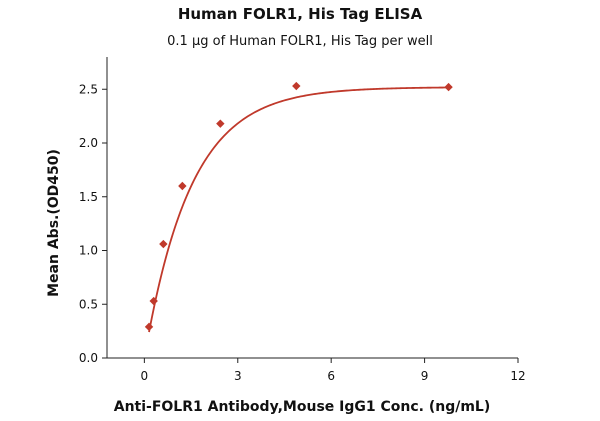 This screenshot has height=421, width=600. I want to click on x-tick-label: 6, so click(331, 376).